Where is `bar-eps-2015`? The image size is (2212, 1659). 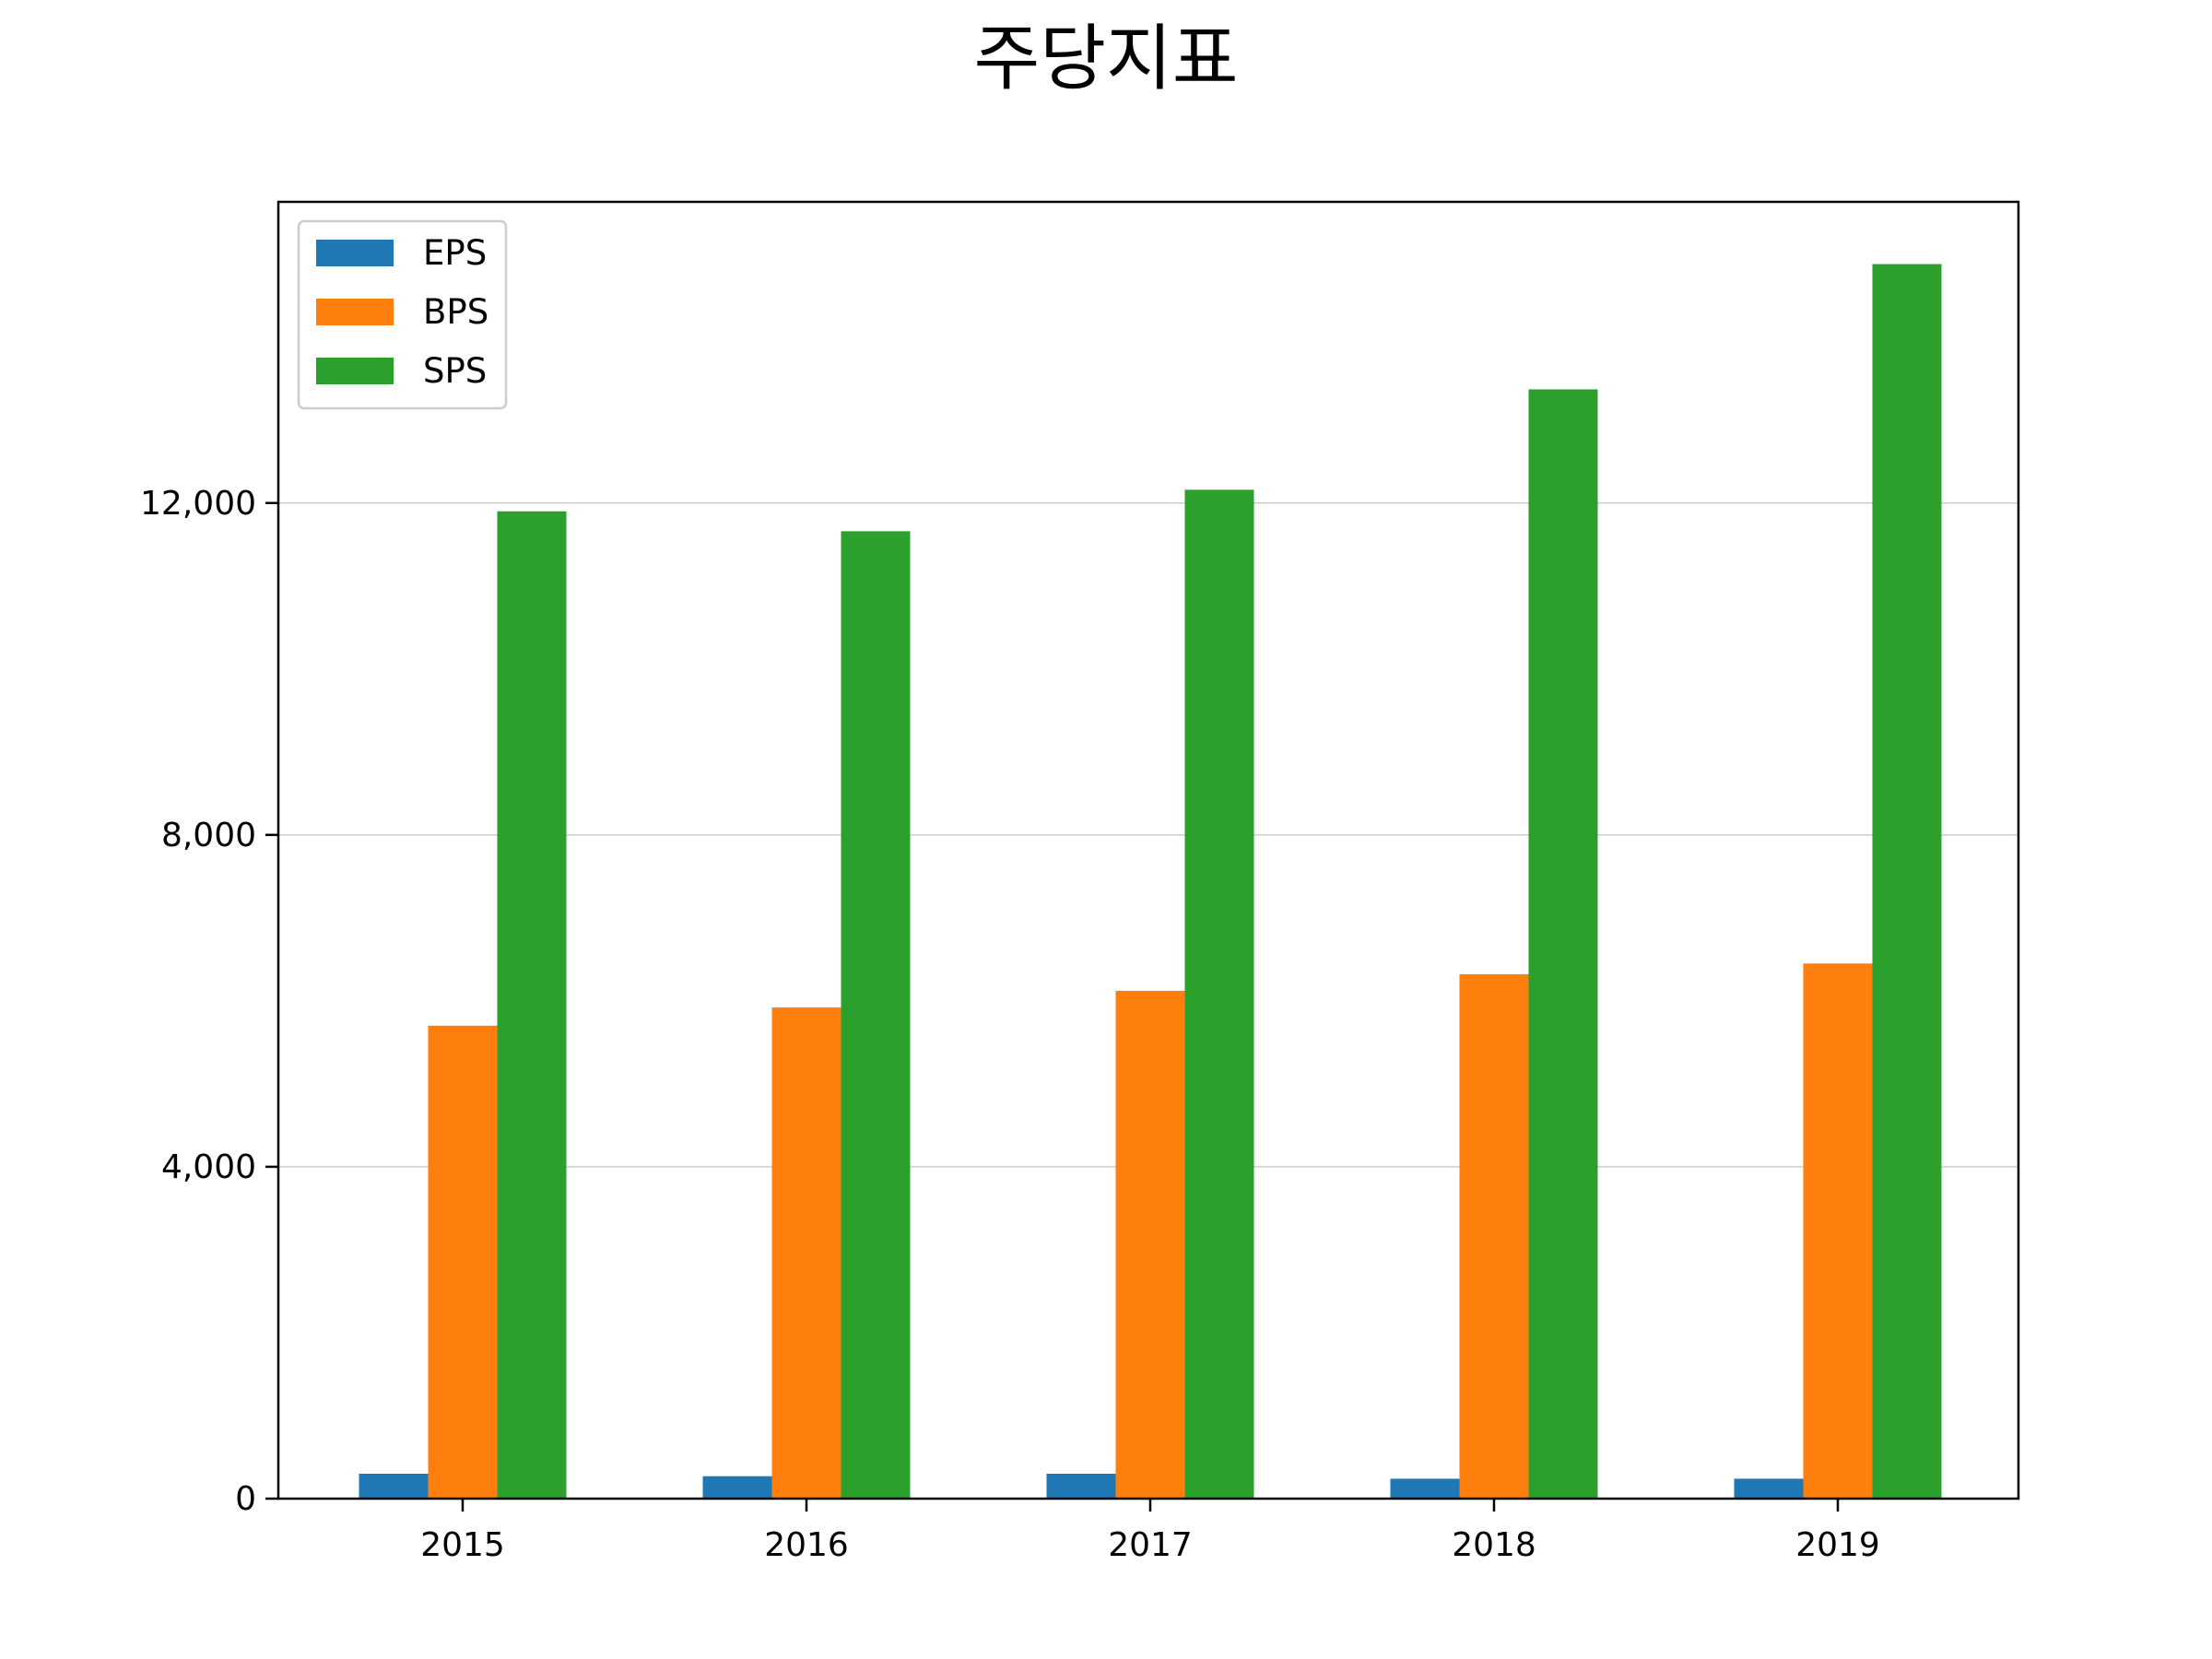 bar-eps-2015 is located at coordinates (394, 1486).